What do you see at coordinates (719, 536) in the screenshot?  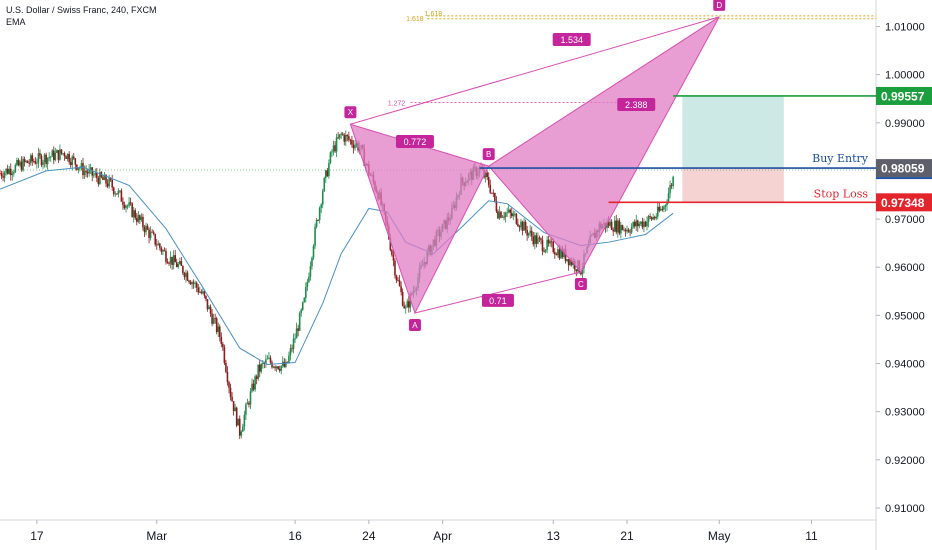 I see `x-tick-label: May` at bounding box center [719, 536].